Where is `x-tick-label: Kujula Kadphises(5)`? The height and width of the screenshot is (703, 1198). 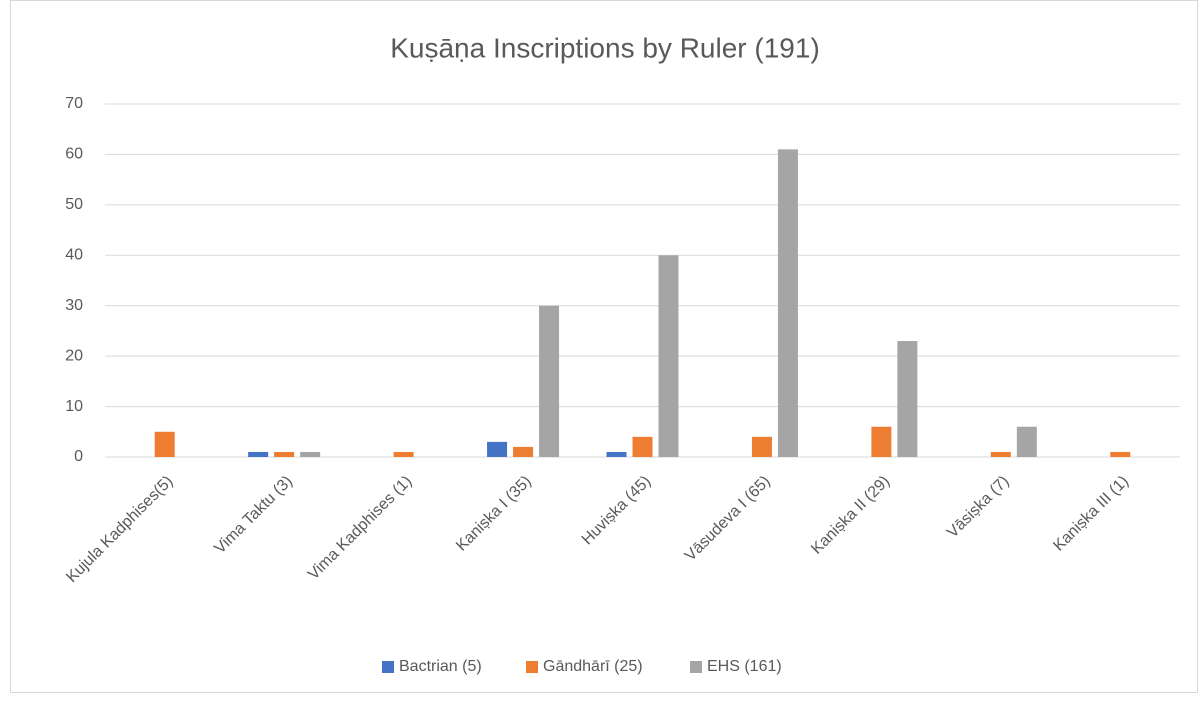
x-tick-label: Kujula Kadphises(5) is located at coordinates (119, 529).